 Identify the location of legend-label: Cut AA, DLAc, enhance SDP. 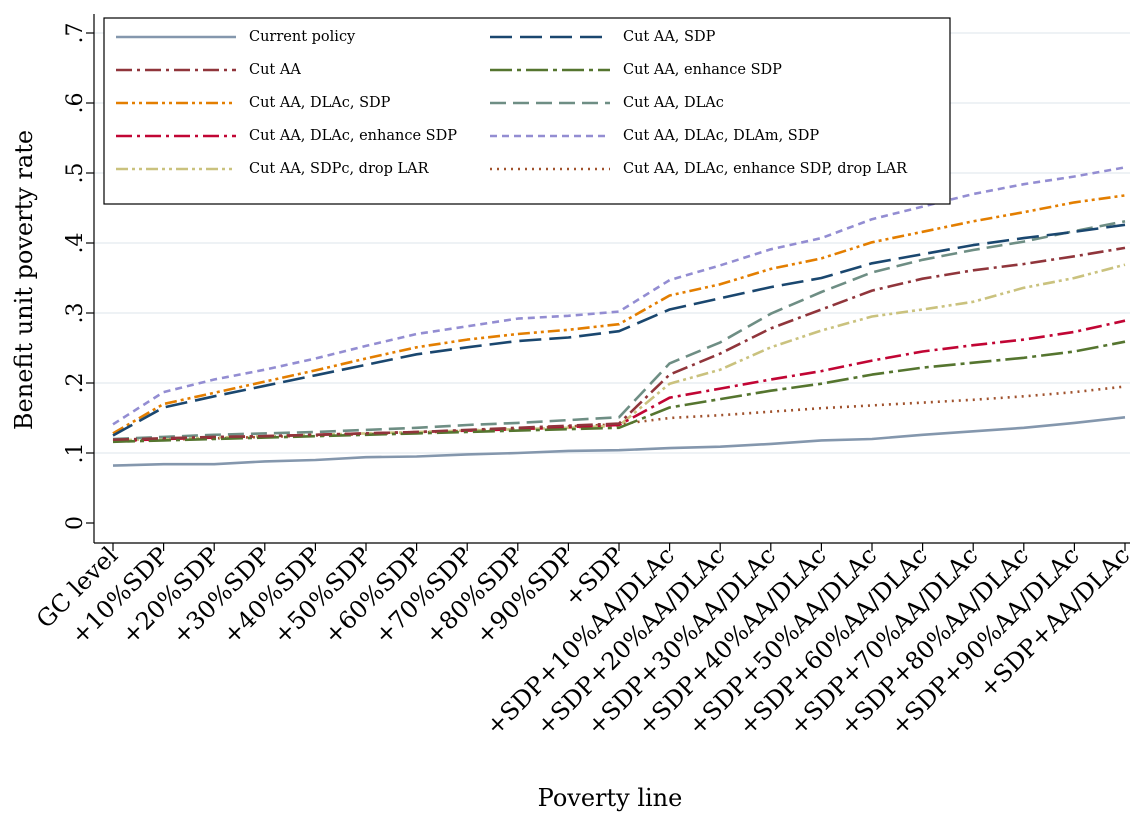
(353, 136).